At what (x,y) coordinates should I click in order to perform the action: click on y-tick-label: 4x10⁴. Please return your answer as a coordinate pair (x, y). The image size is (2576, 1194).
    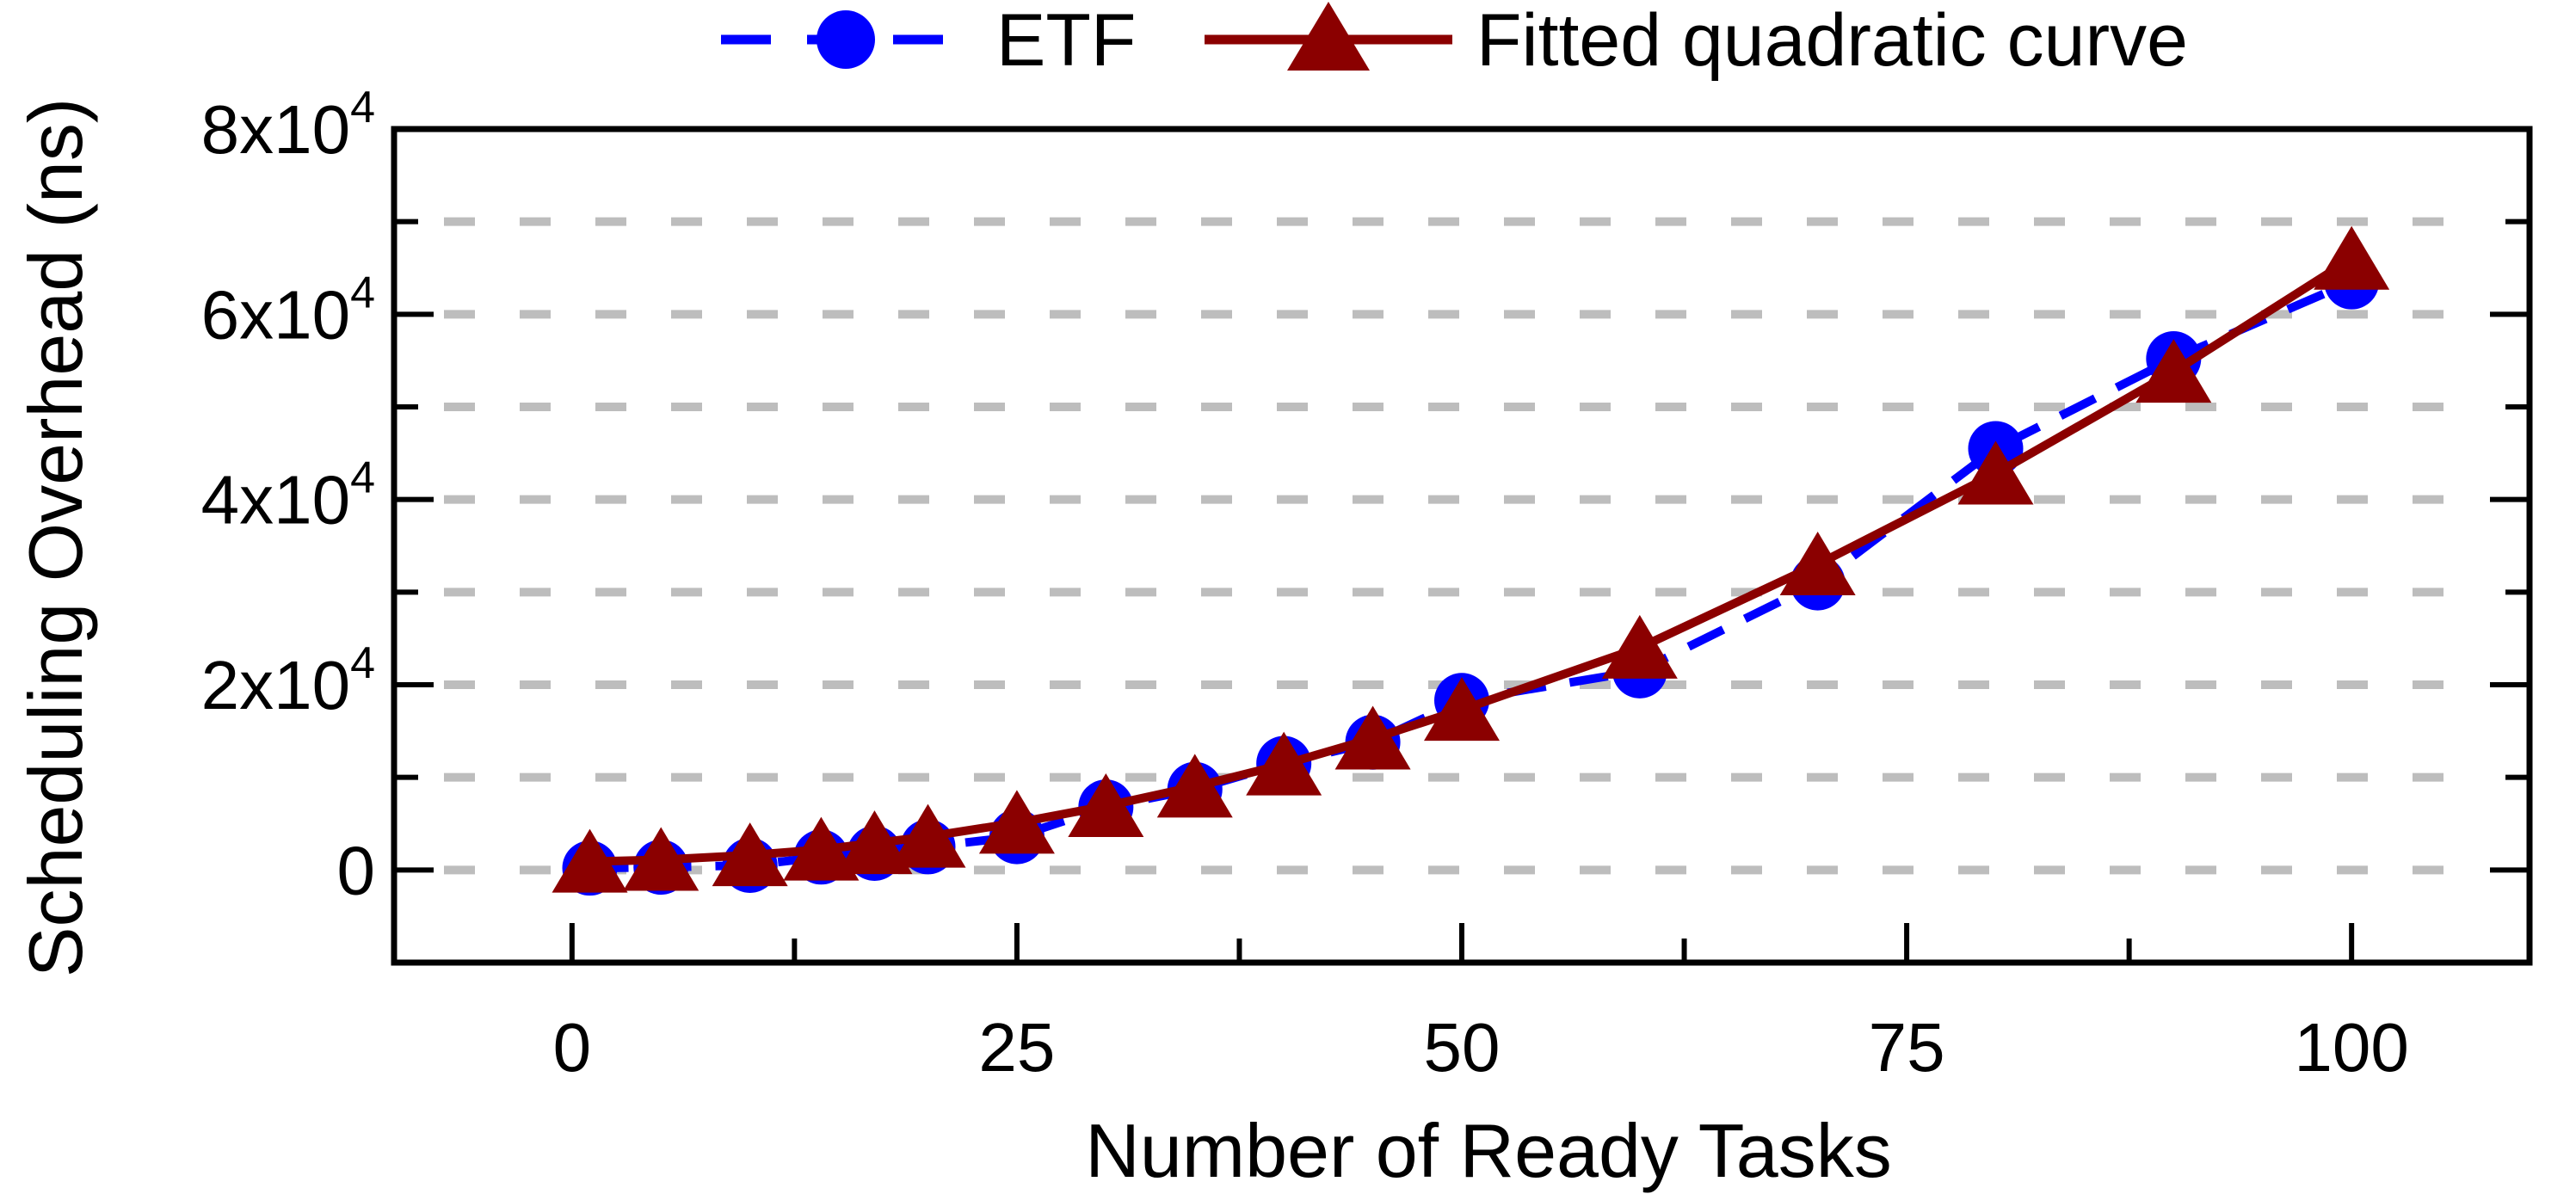
    Looking at the image, I should click on (288, 496).